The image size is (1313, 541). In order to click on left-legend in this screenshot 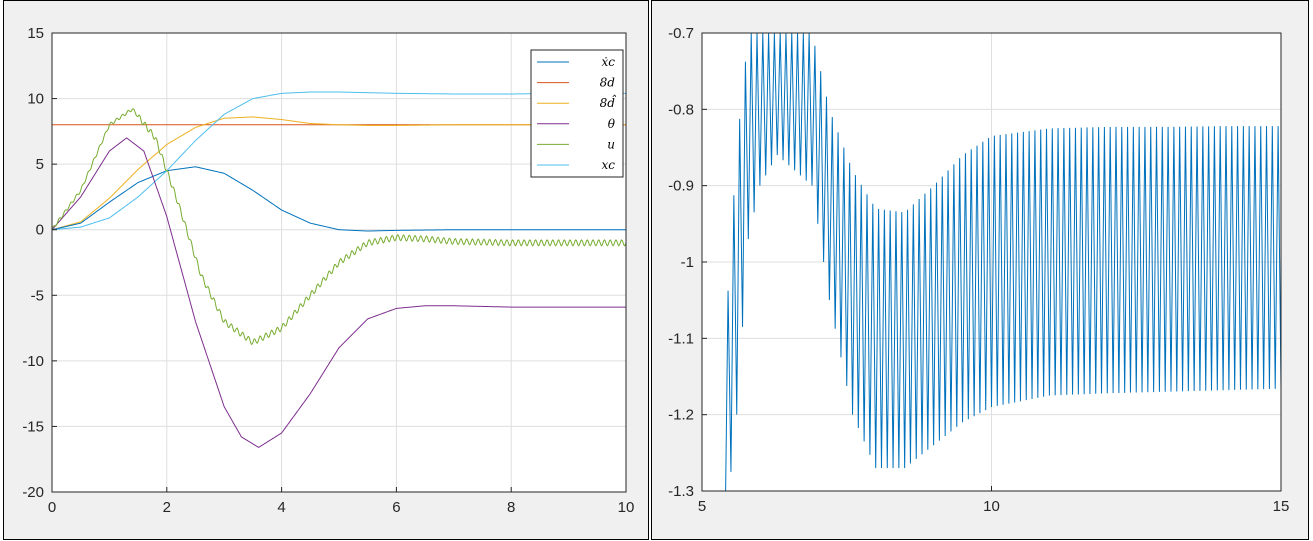, I will do `click(577, 113)`.